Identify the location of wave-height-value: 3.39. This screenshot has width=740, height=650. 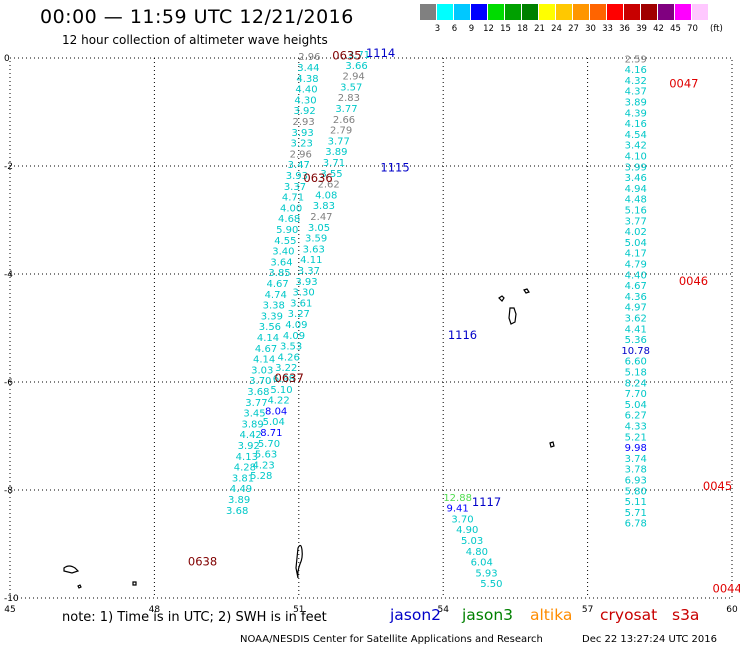
(272, 316).